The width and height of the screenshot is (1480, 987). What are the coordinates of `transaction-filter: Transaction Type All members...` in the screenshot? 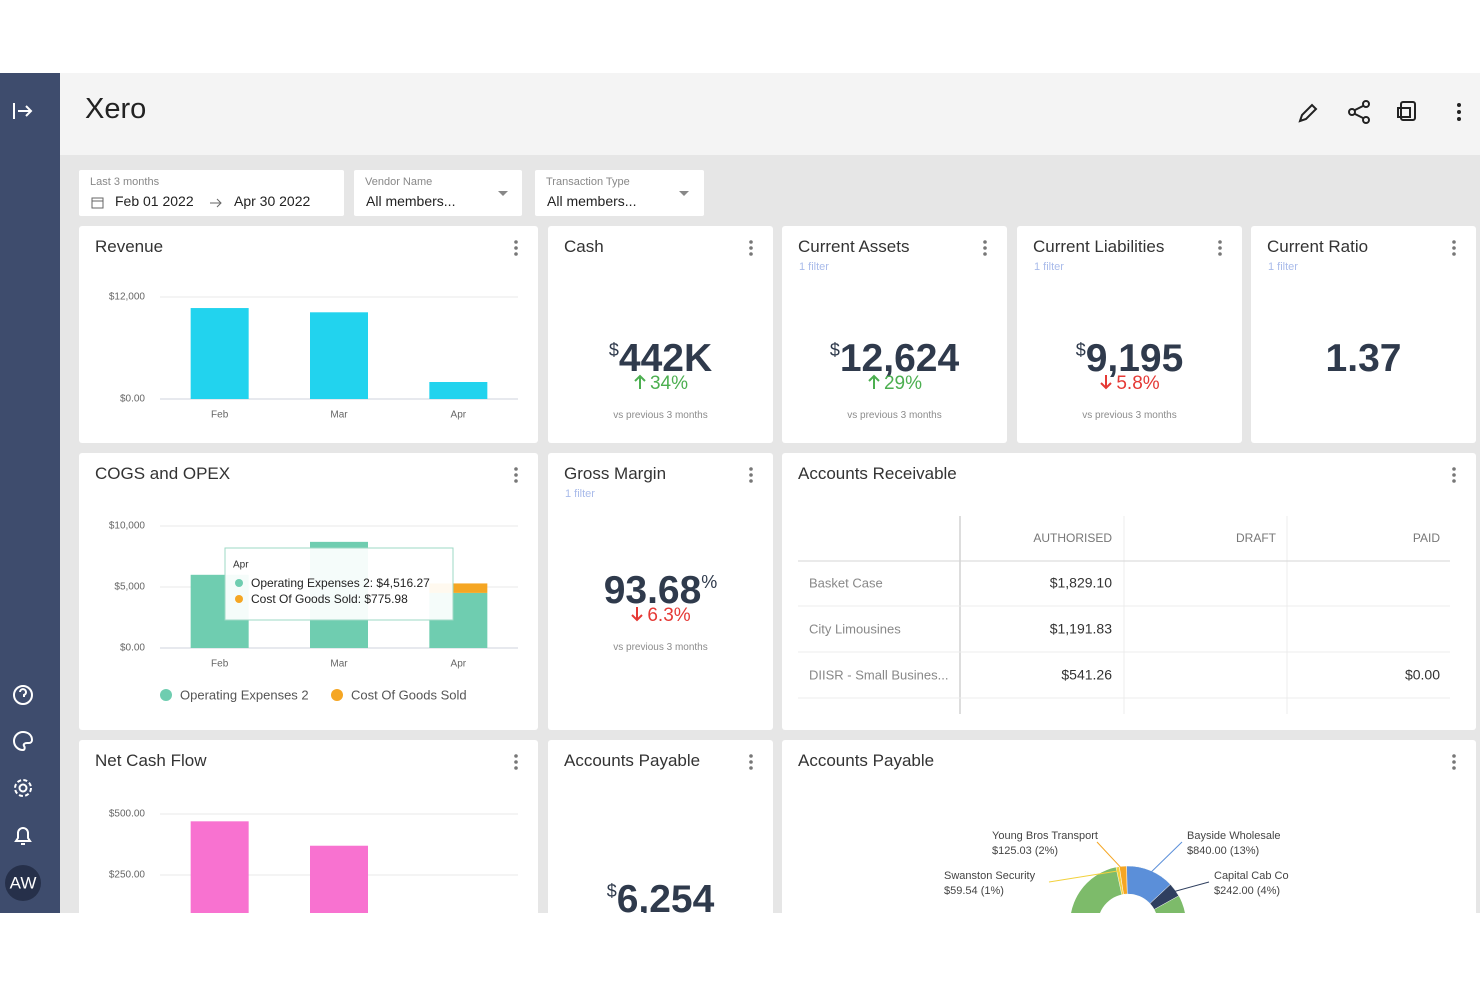 It's located at (619, 193).